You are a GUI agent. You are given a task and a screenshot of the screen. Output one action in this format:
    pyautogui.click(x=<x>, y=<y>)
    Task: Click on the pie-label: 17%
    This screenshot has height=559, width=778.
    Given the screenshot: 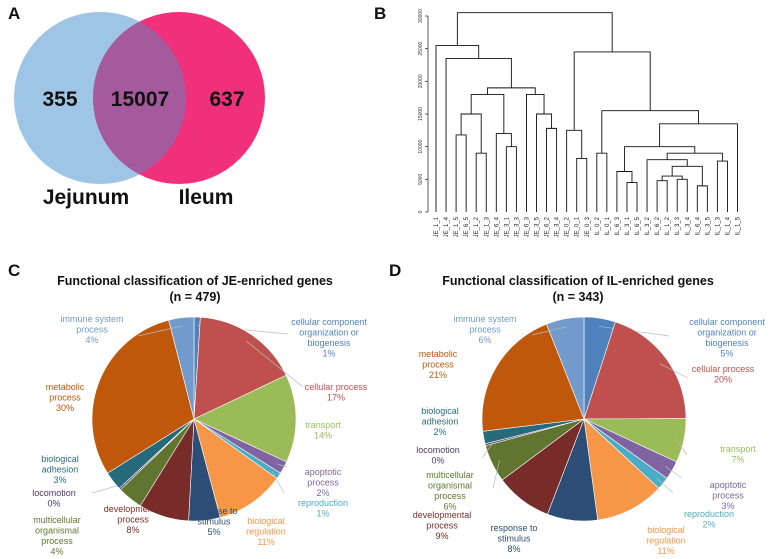 What is the action you would take?
    pyautogui.click(x=336, y=398)
    